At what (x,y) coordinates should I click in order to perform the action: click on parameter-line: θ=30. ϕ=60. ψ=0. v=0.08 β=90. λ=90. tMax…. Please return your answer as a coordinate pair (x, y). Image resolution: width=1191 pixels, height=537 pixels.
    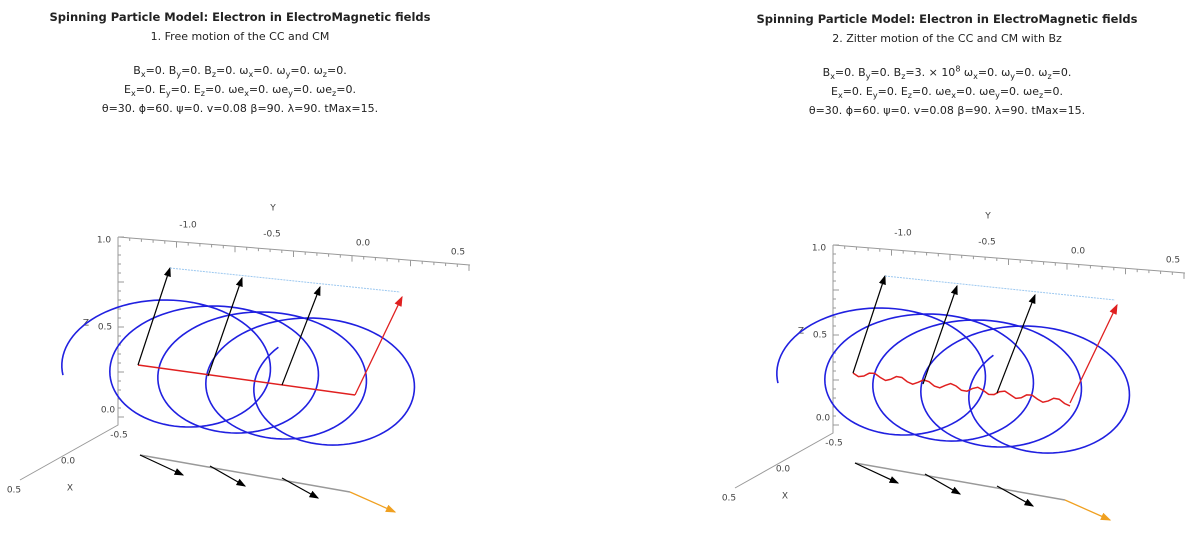
    Looking at the image, I should click on (260, 108).